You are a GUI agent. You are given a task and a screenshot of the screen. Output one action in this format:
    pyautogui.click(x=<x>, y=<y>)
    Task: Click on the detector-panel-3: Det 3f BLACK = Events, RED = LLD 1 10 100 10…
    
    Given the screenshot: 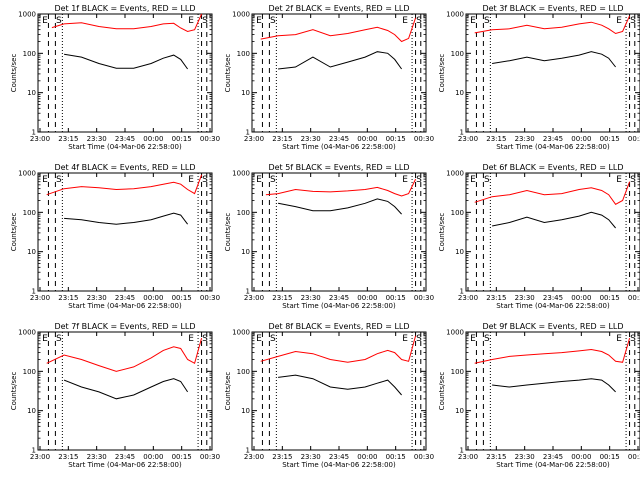 What is the action you would take?
    pyautogui.click(x=539, y=77)
    